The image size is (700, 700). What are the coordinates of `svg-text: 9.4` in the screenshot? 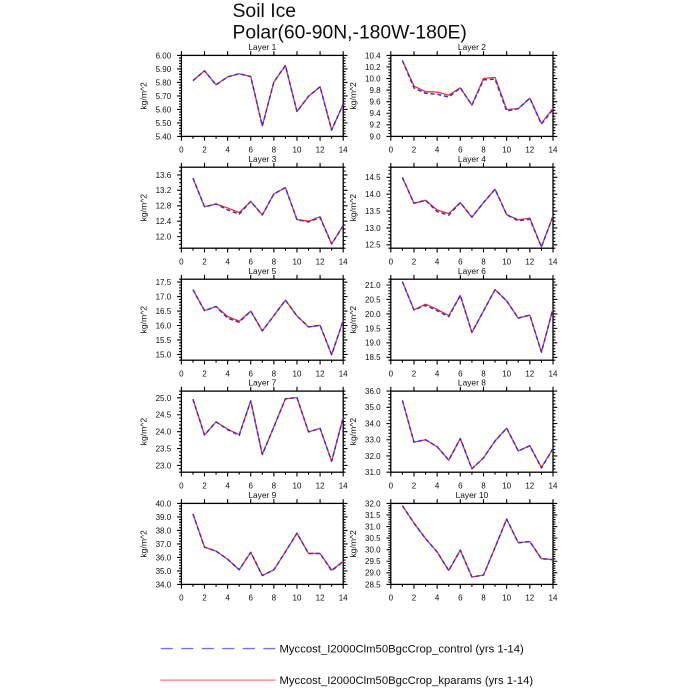 It's located at (375, 113).